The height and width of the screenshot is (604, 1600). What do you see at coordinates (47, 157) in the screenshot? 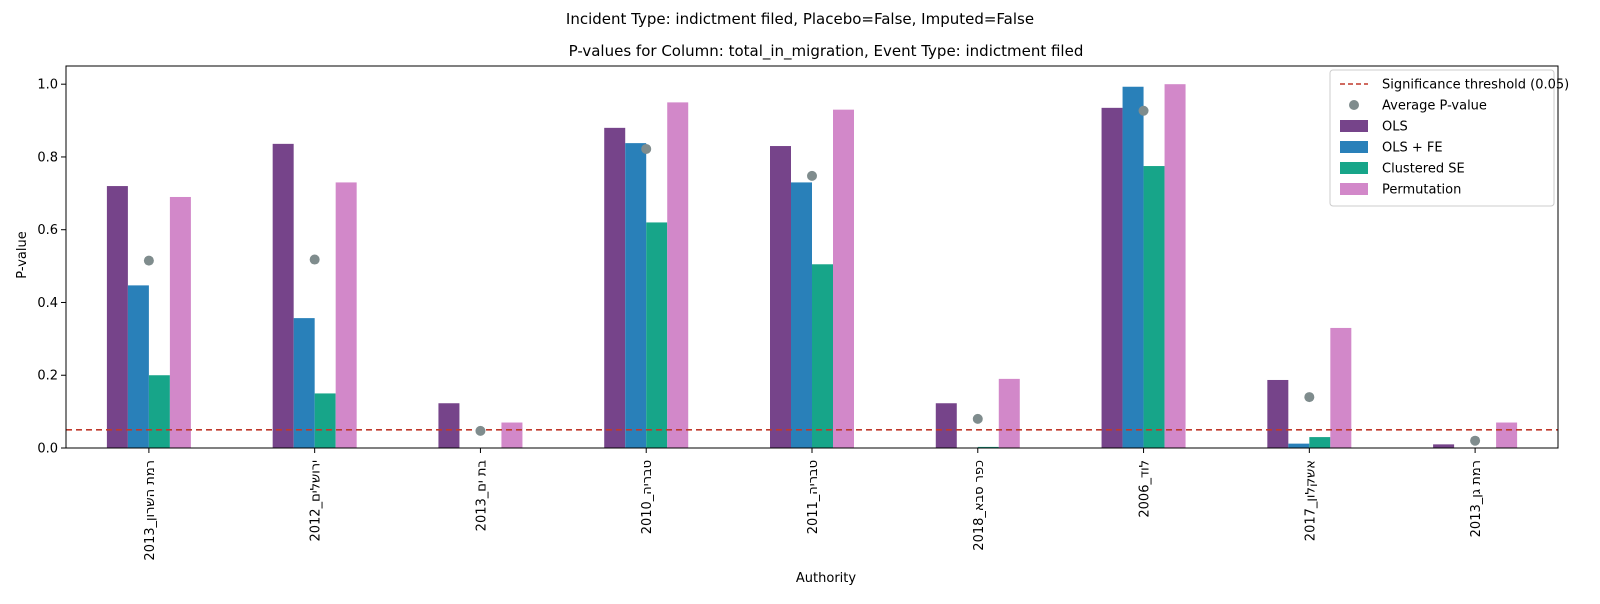
I see `y-tick-label: 0.8` at bounding box center [47, 157].